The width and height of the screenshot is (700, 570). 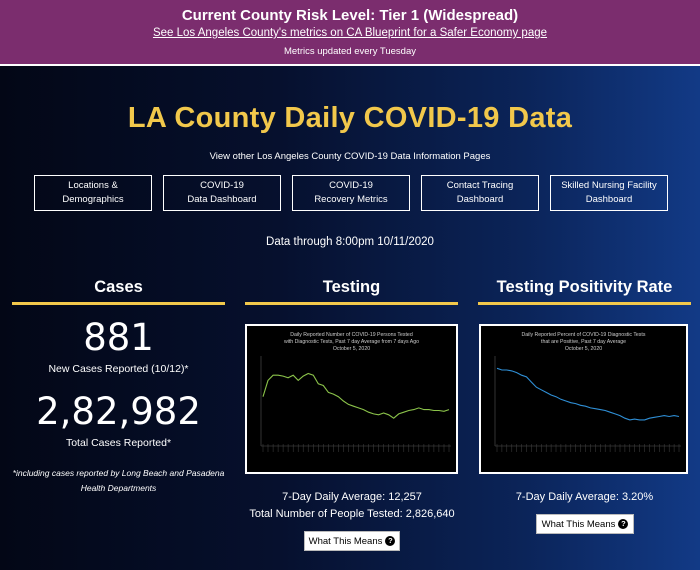 I want to click on positivity-chart-x-ticks, so click(x=588, y=448).